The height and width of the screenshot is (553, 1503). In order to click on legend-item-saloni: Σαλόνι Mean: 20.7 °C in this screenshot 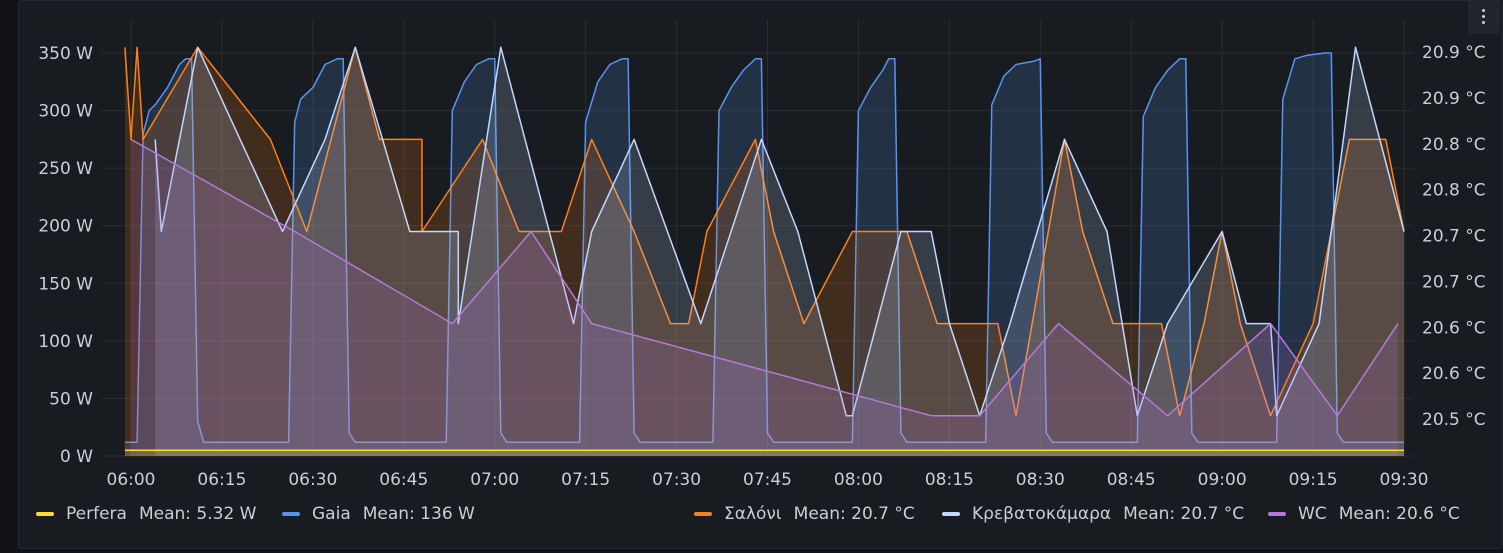, I will do `click(804, 514)`.